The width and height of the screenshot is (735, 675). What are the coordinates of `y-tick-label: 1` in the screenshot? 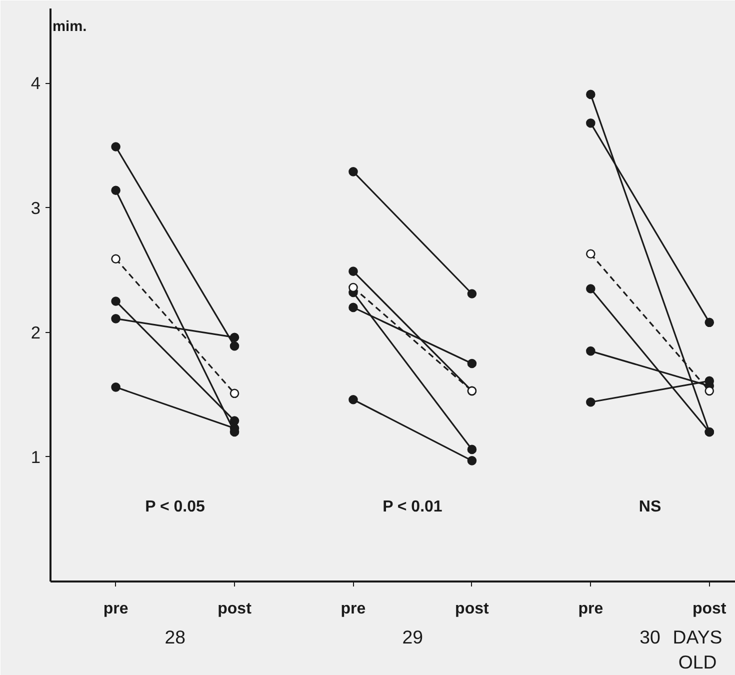 It's located at (35, 456).